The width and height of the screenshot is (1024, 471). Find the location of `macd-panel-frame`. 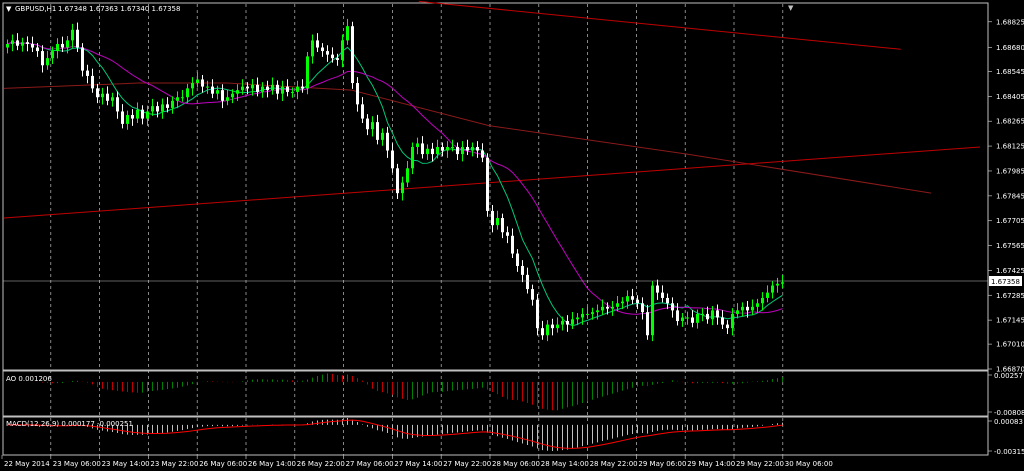

macd-panel-frame is located at coordinates (495, 436).